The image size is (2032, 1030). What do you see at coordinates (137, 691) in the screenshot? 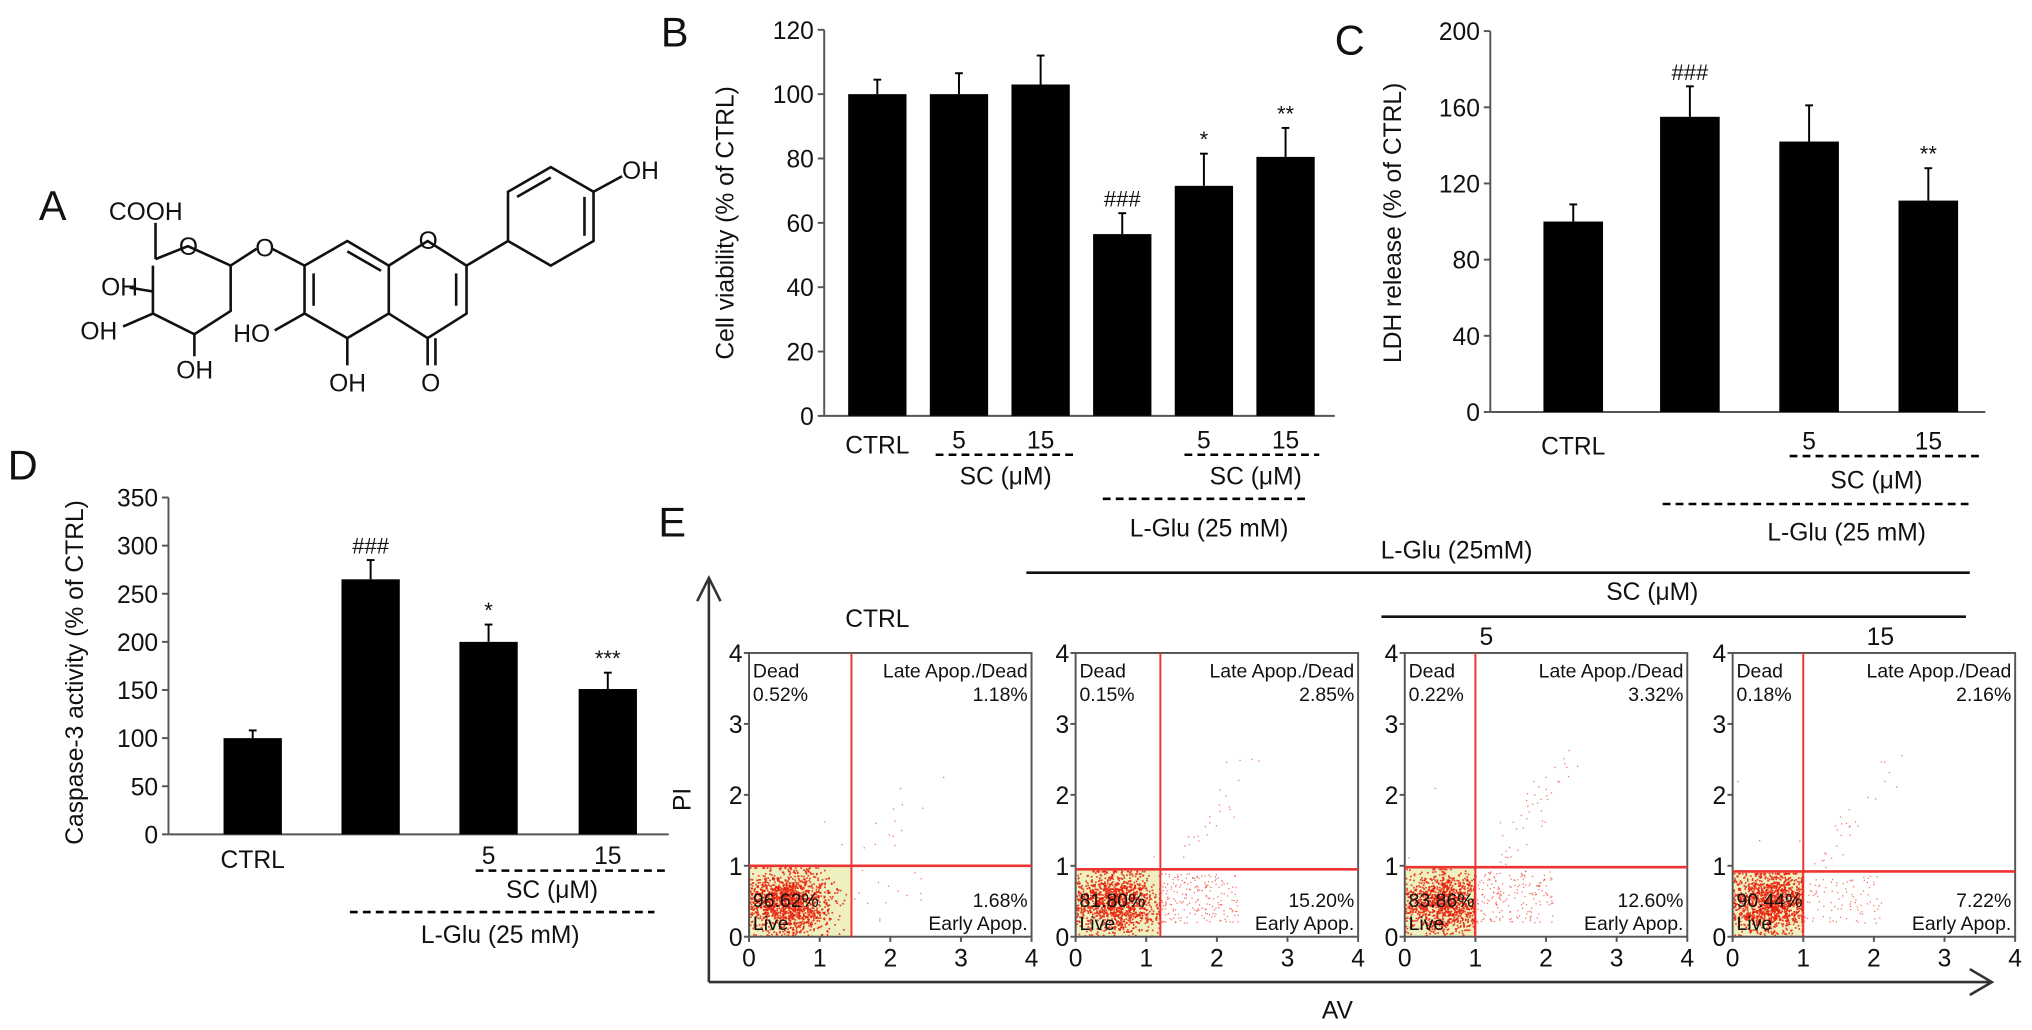
I see `y-tick-label: 150` at bounding box center [137, 691].